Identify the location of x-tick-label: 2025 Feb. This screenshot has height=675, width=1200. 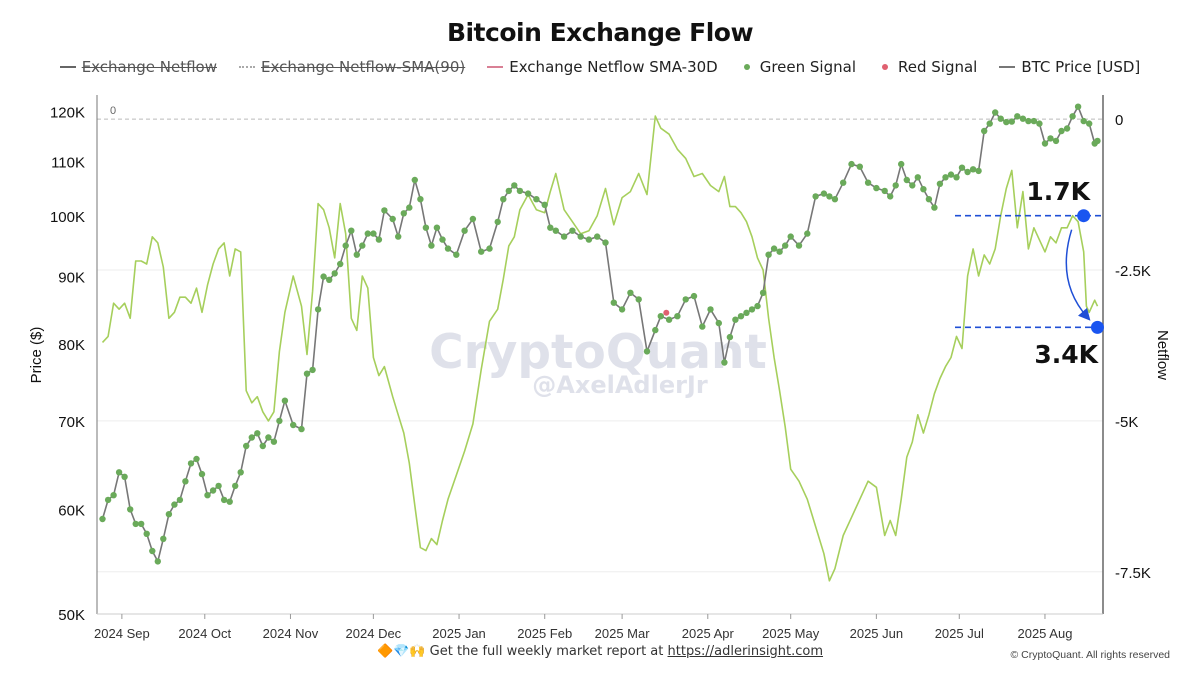
(544, 633).